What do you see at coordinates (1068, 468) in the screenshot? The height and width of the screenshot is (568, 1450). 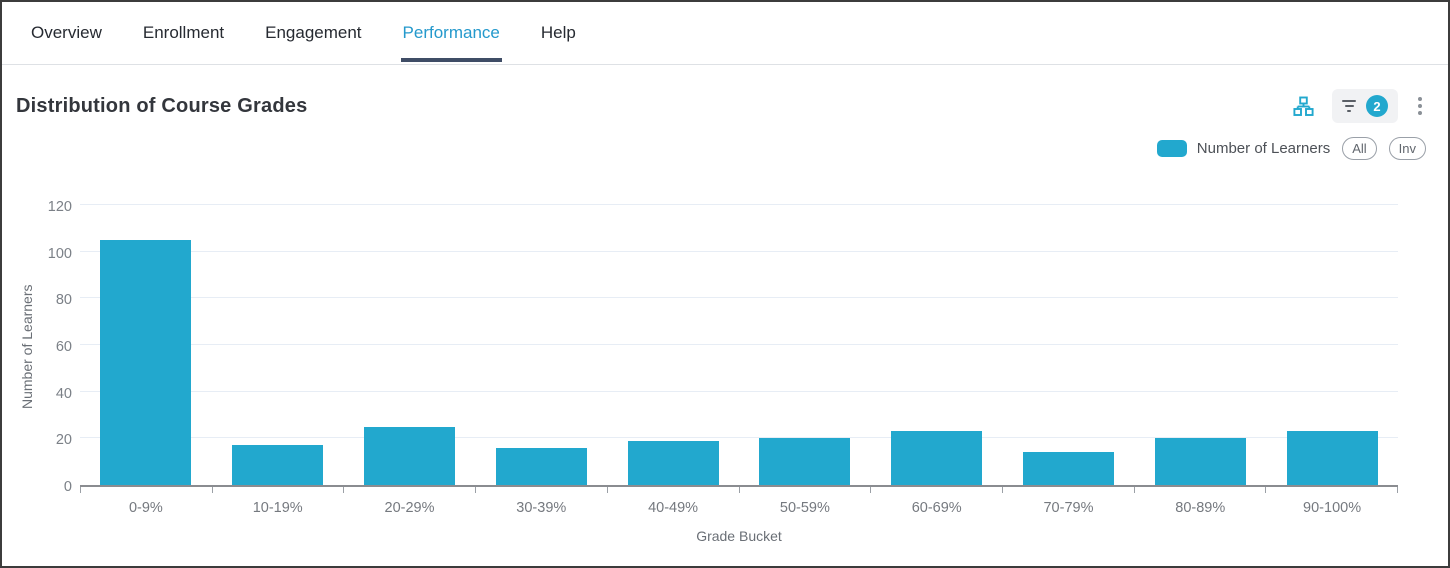 I see `bar-70-79%` at bounding box center [1068, 468].